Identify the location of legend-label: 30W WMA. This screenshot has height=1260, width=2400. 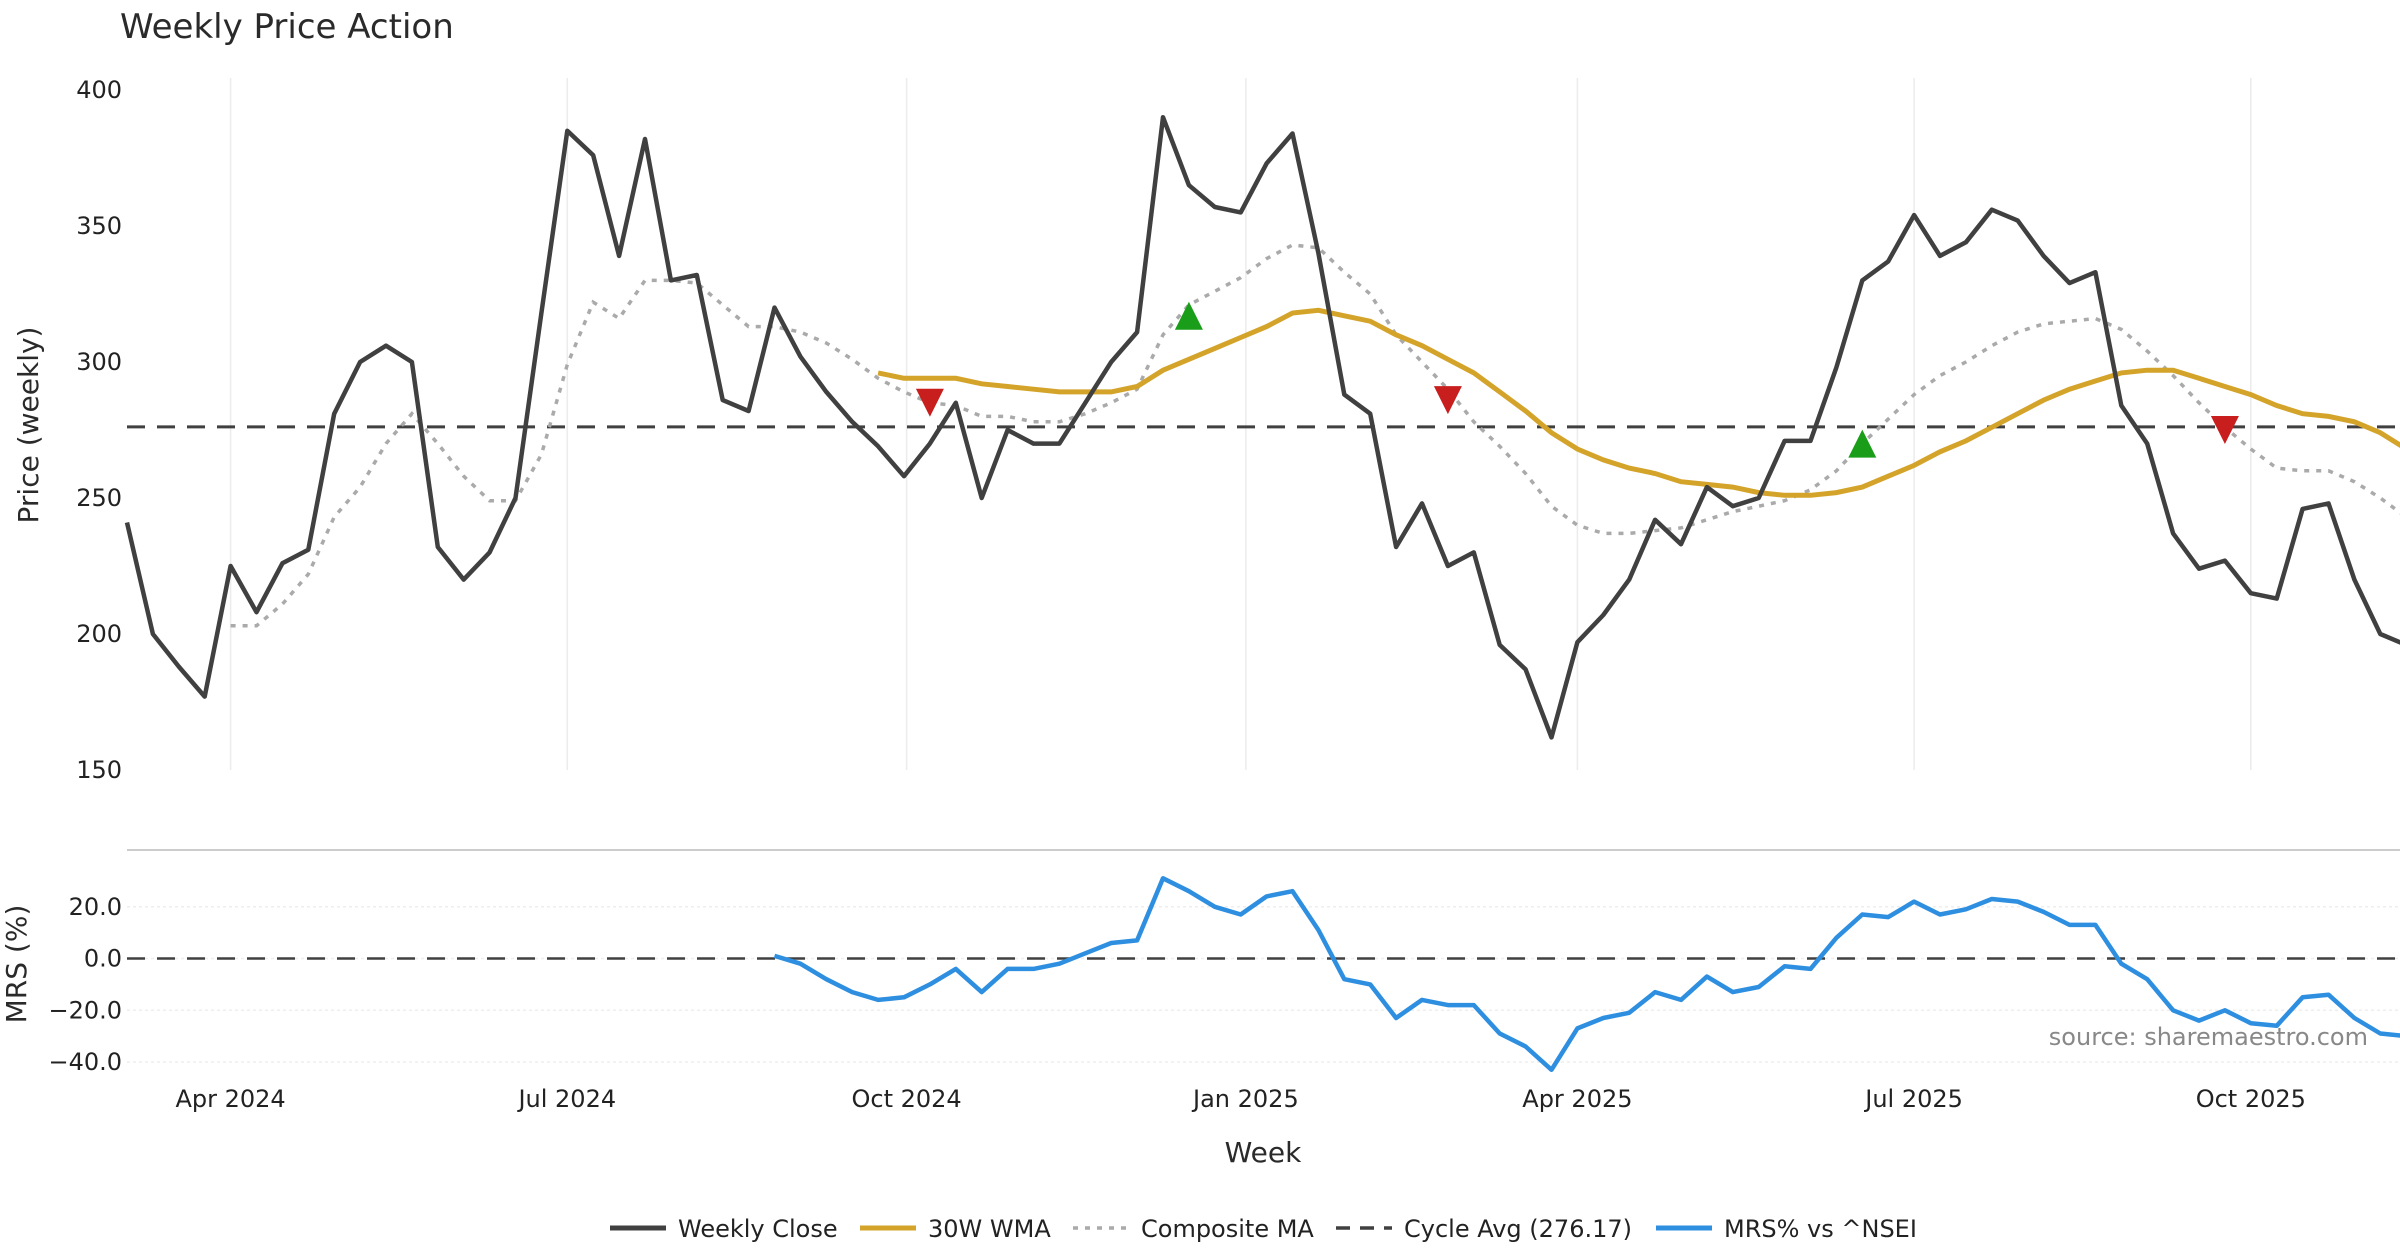
(989, 1229).